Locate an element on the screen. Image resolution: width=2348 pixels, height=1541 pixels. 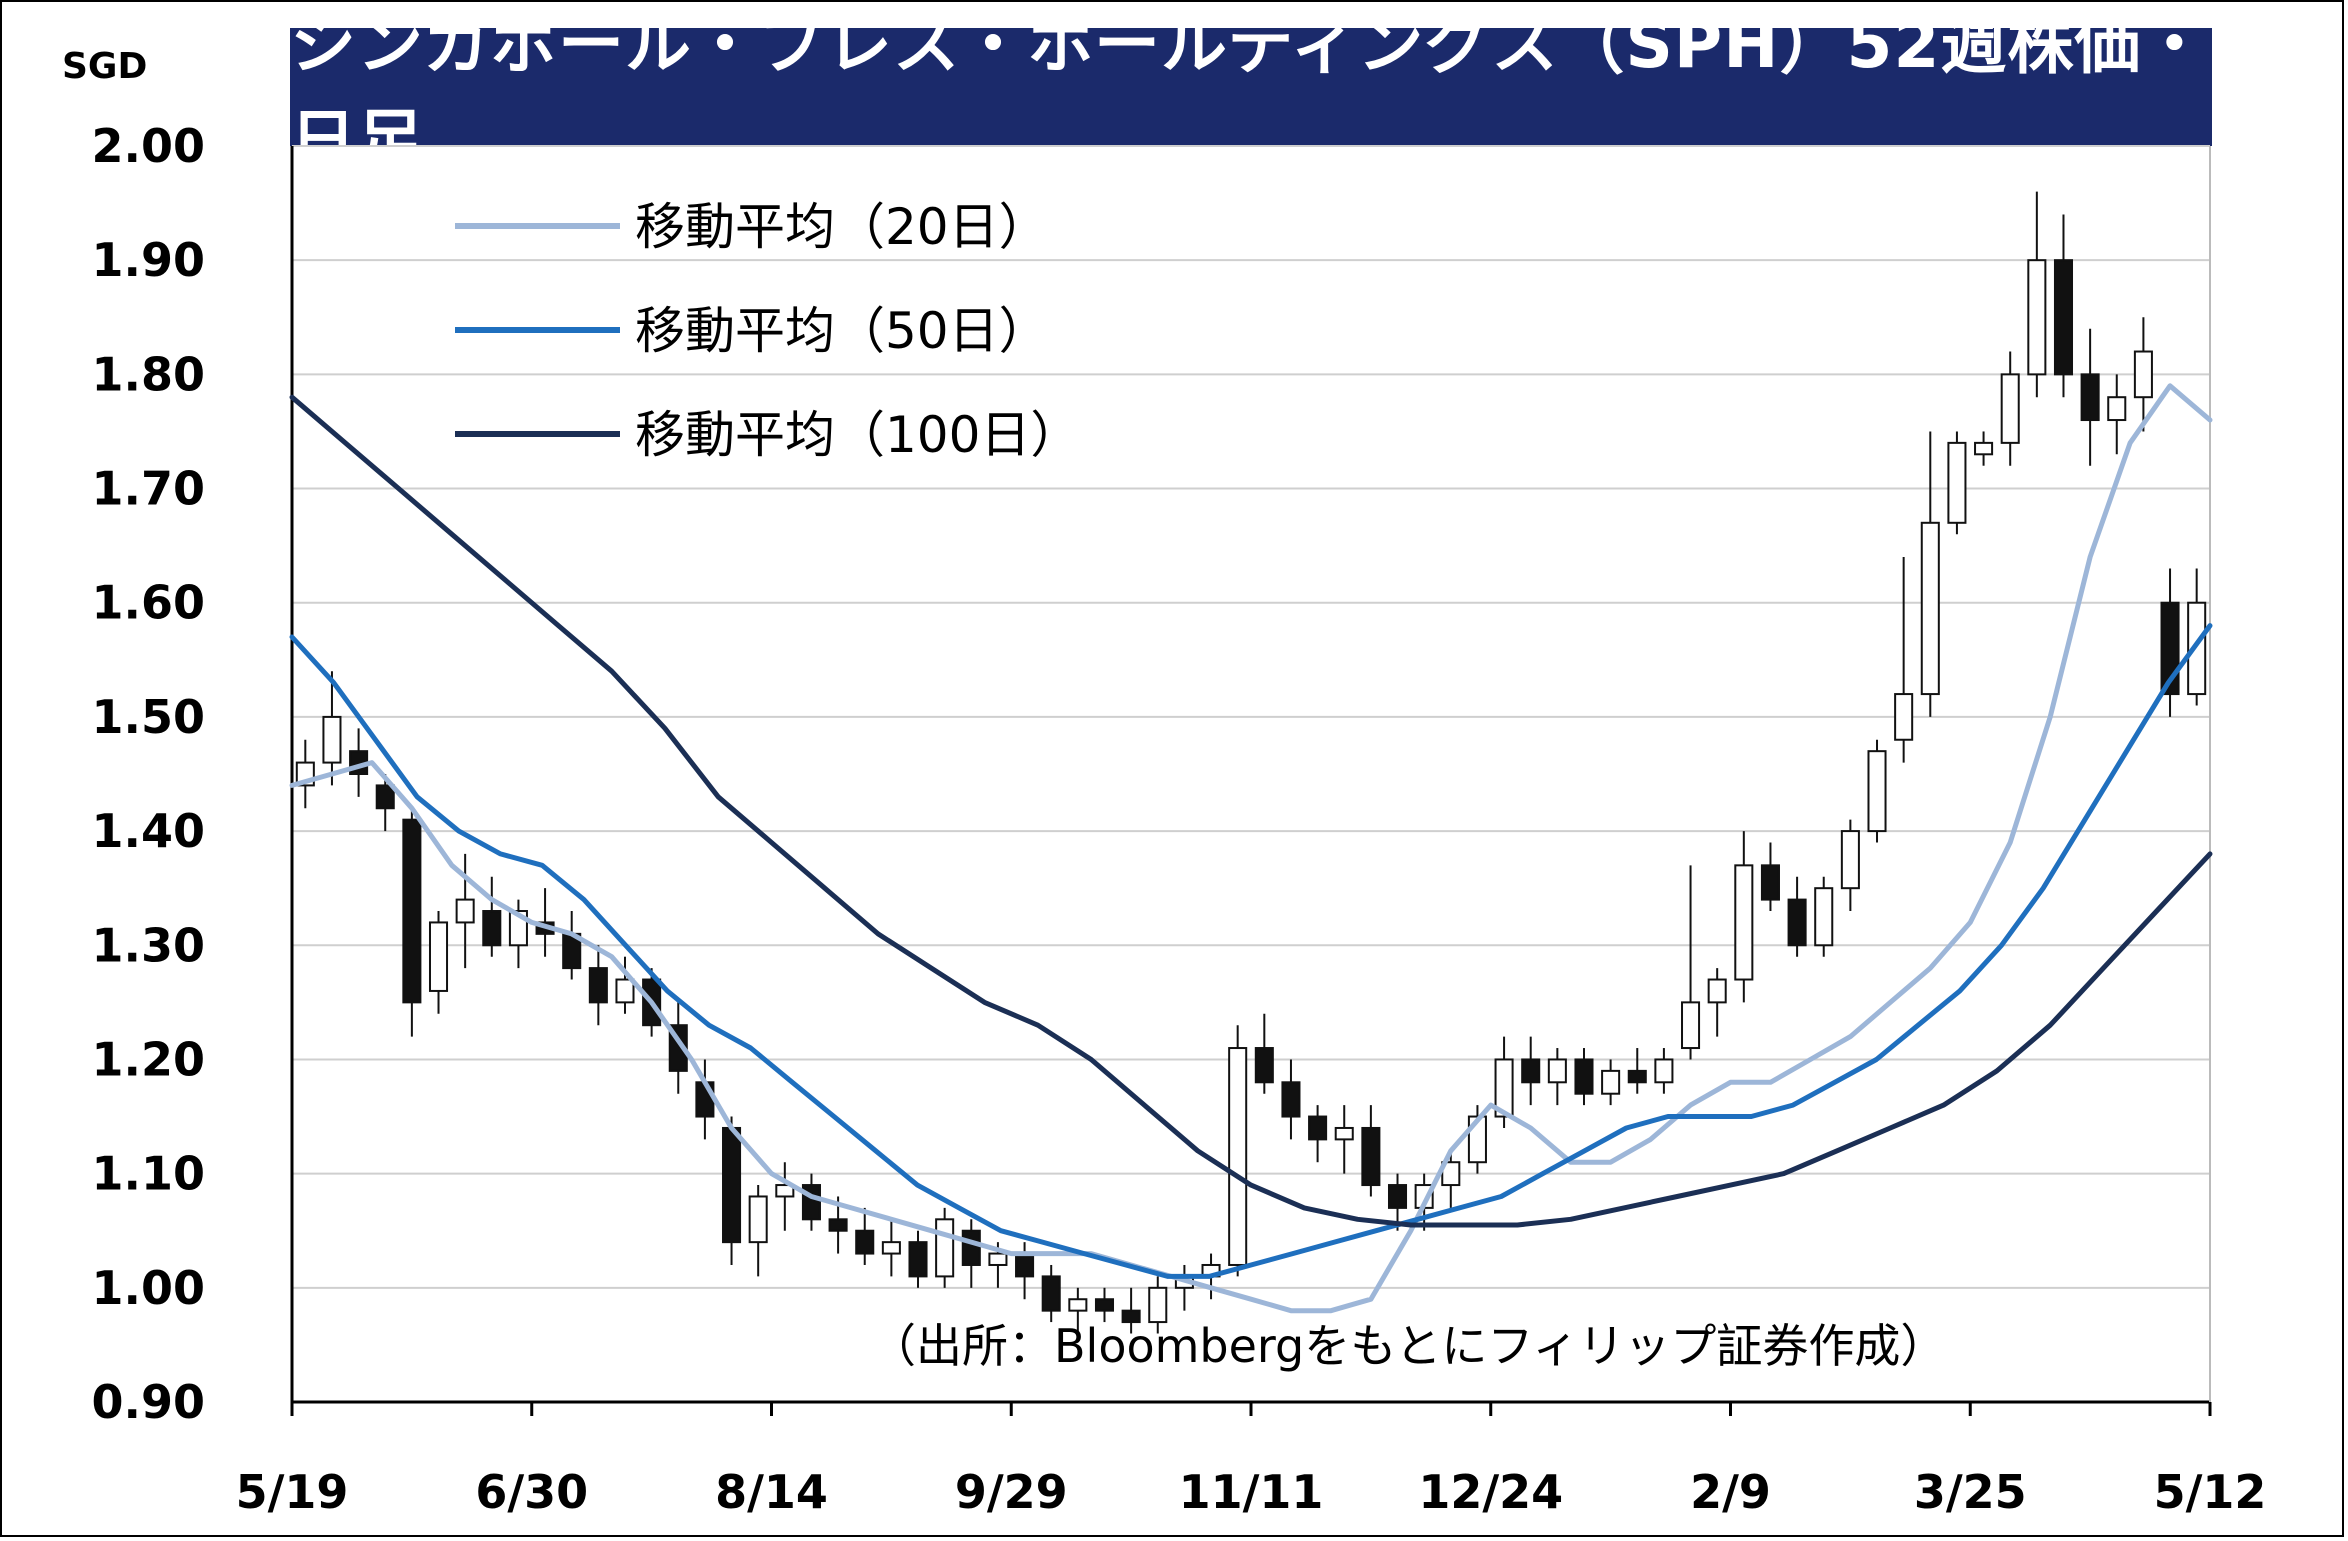
y-tick-label: 1.40 is located at coordinates (149, 831).